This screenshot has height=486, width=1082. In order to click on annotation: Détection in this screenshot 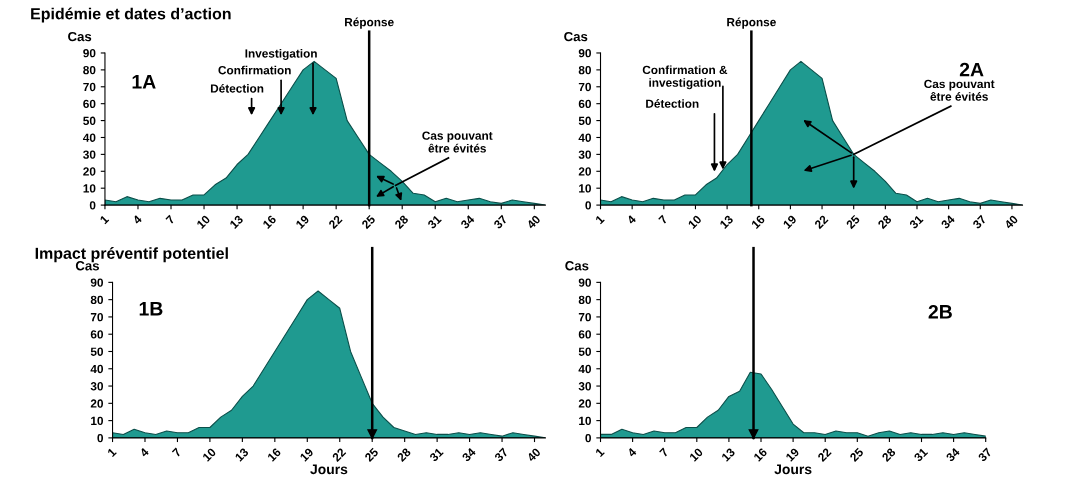, I will do `click(237, 88)`.